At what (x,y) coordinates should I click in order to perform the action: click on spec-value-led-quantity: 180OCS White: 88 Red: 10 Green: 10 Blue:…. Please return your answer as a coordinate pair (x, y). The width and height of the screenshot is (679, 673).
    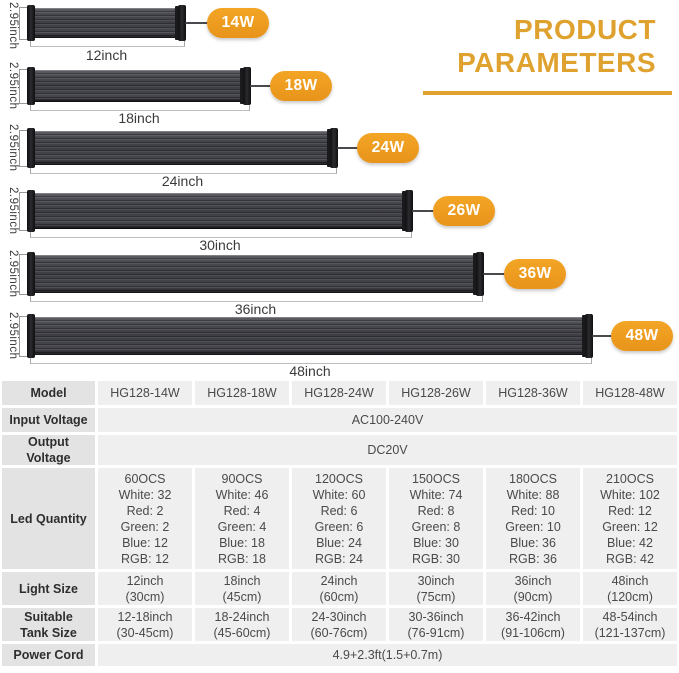
    Looking at the image, I should click on (533, 518).